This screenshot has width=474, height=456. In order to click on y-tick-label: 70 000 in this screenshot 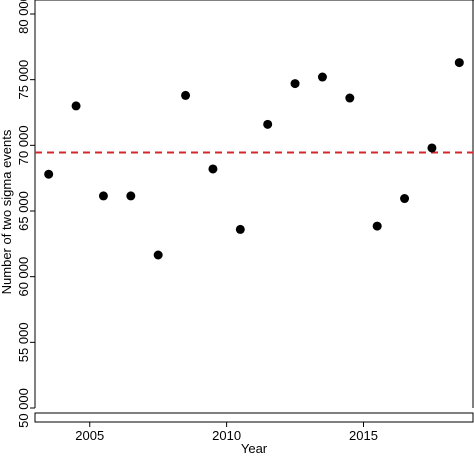, I will do `click(23, 145)`.